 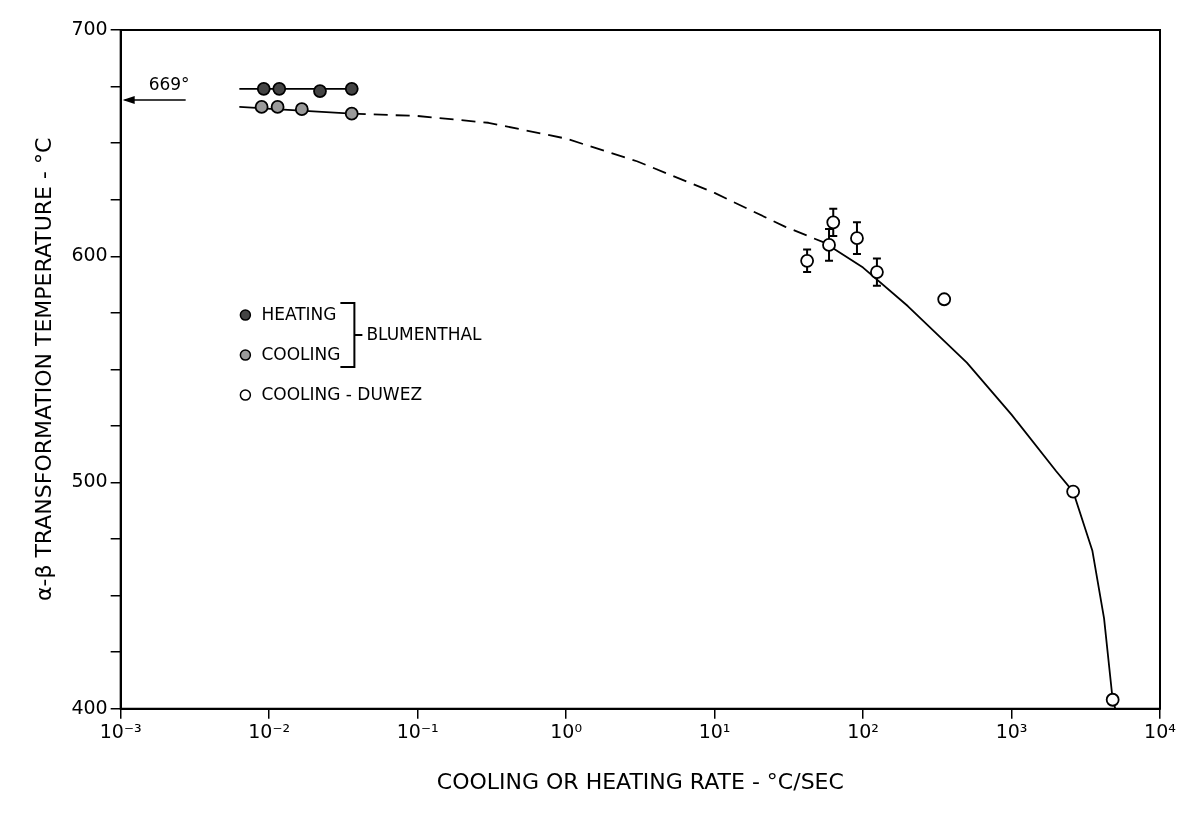 I want to click on x-tick-label: 10⁴, so click(x=1160, y=731).